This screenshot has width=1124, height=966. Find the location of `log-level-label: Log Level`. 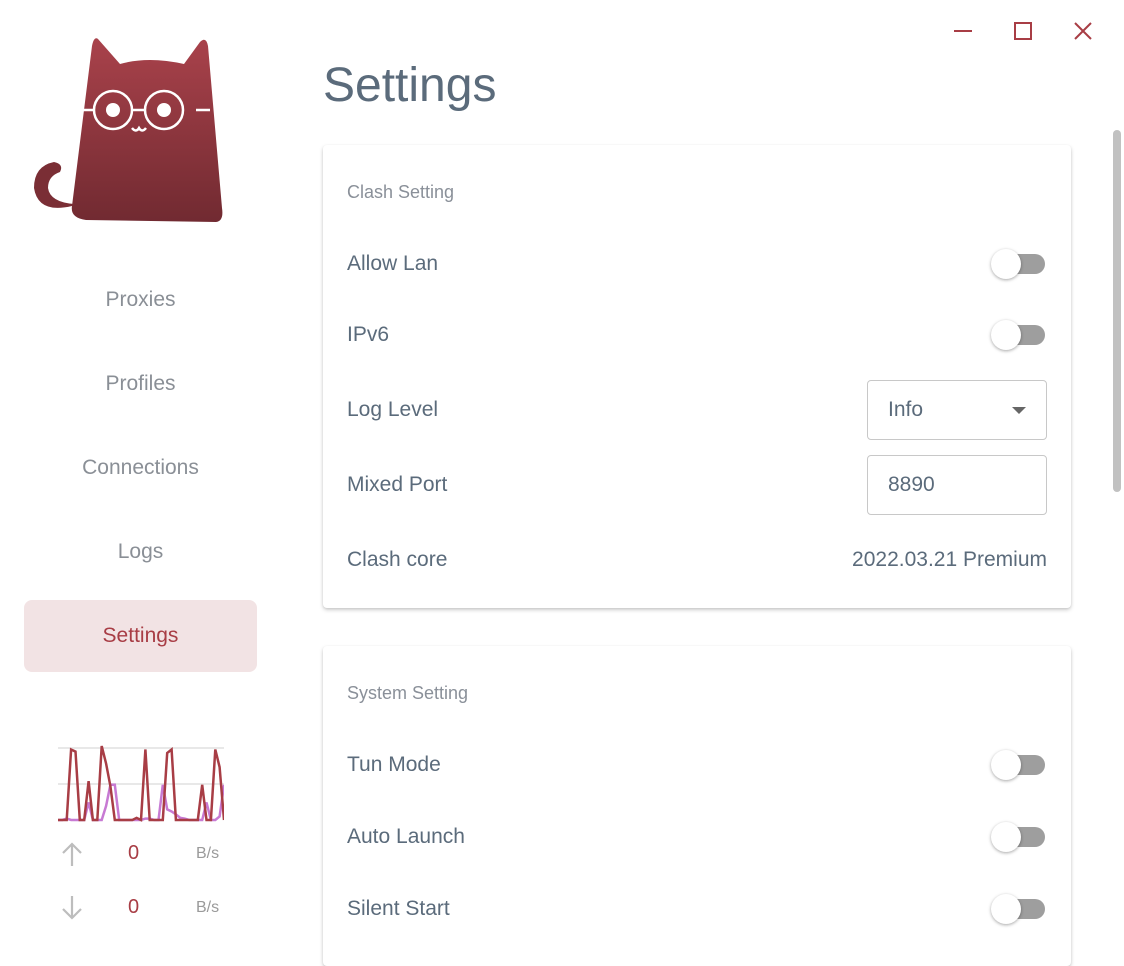

log-level-label: Log Level is located at coordinates (393, 409).